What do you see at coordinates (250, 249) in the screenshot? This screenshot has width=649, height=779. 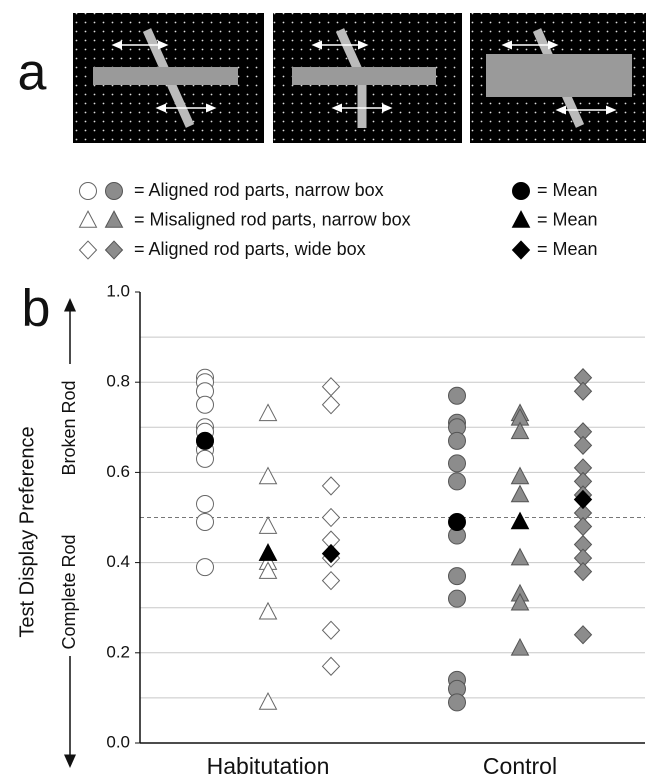 I see `legend-label: = Aligned rod parts, wide box` at bounding box center [250, 249].